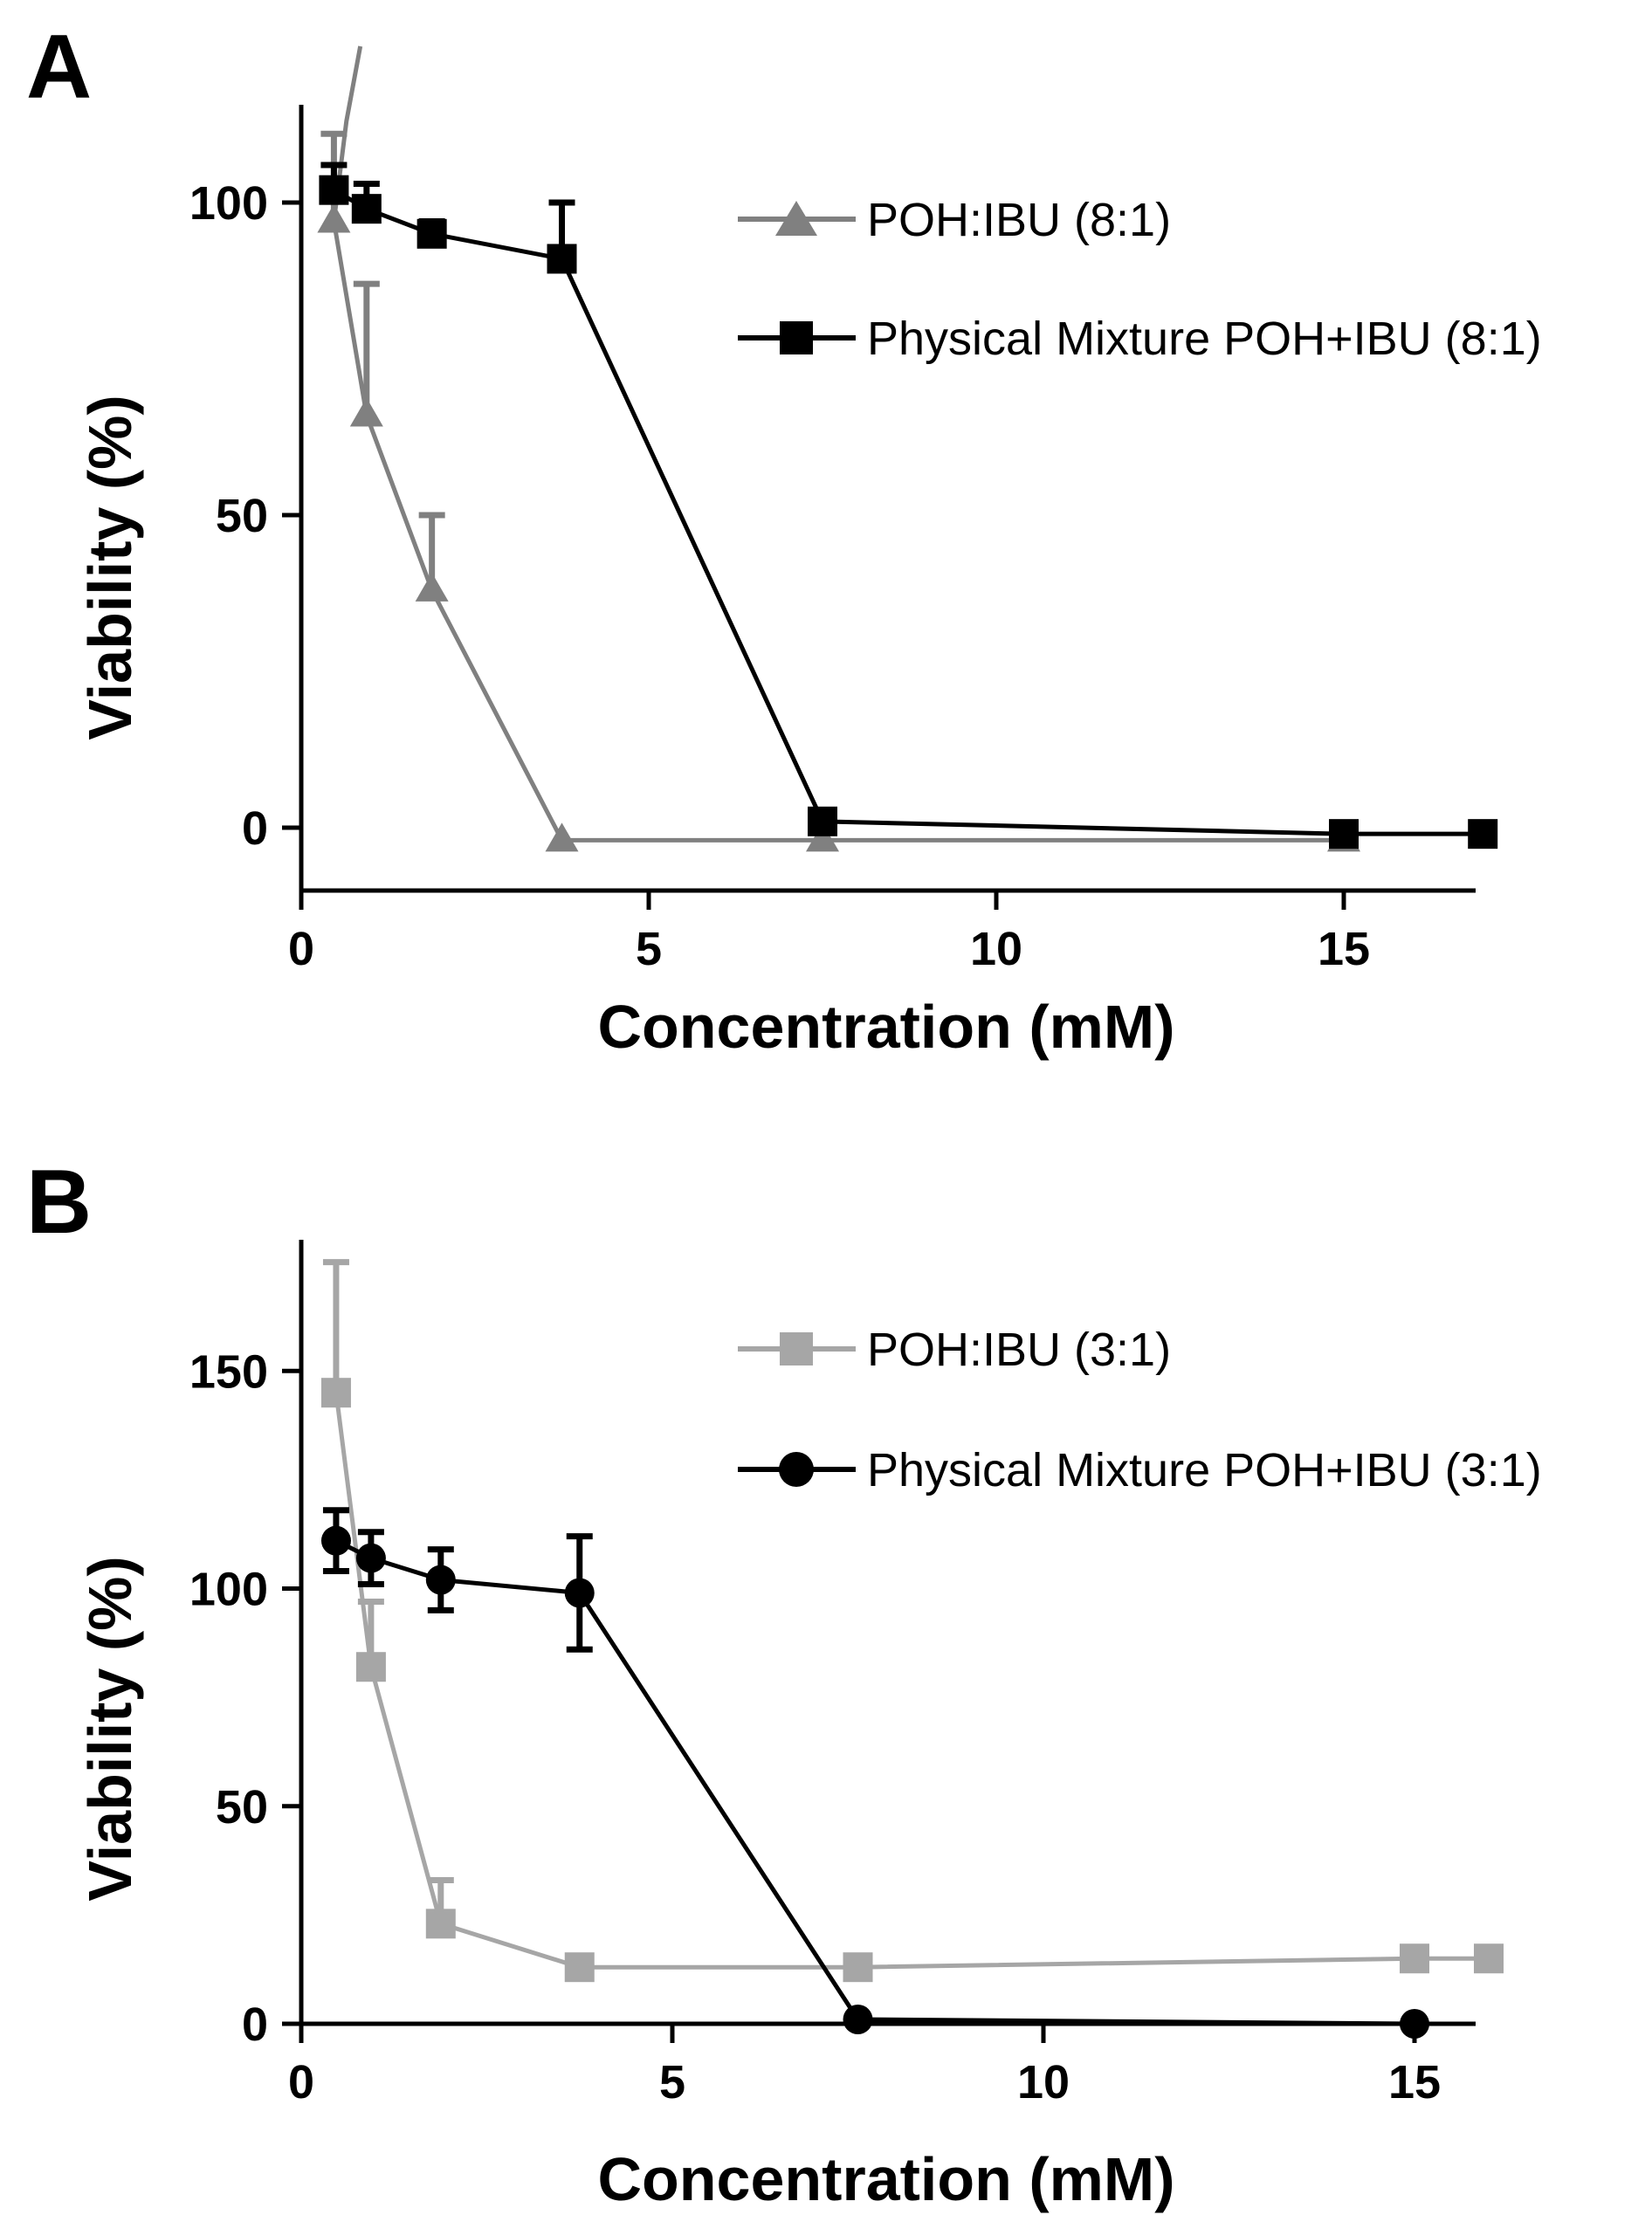 The height and width of the screenshot is (2215, 1652). Describe the element at coordinates (1204, 1470) in the screenshot. I see `legend-label: Physical Mixture POH+IBU (3:1)` at that location.